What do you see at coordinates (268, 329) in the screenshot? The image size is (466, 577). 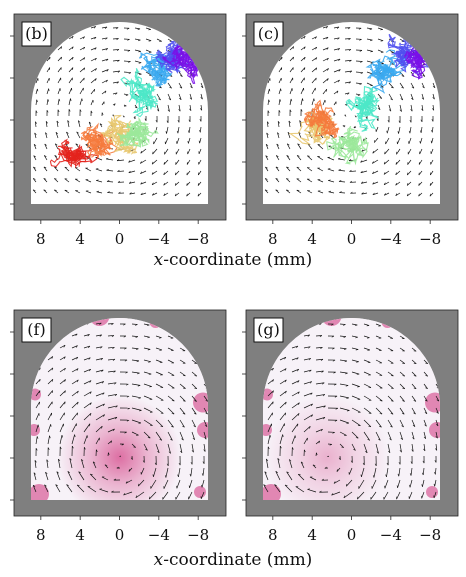 I see `panel-label: (g)` at bounding box center [268, 329].